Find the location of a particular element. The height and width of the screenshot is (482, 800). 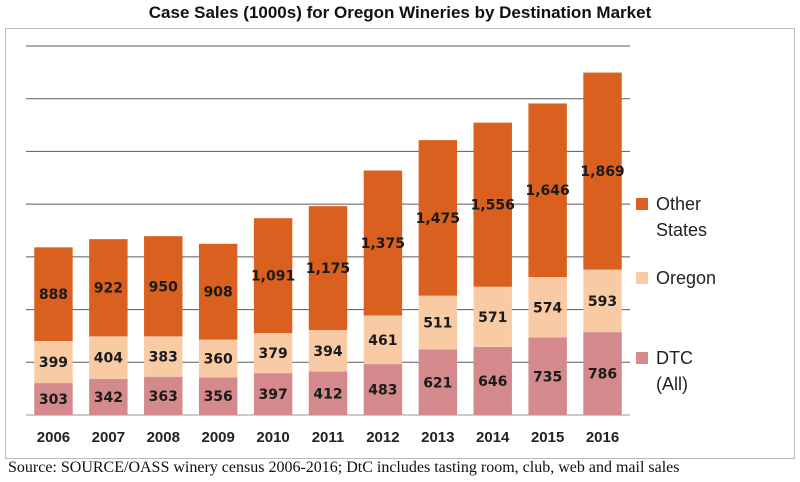

legend-label-dtc-line-2: (All) is located at coordinates (672, 384).